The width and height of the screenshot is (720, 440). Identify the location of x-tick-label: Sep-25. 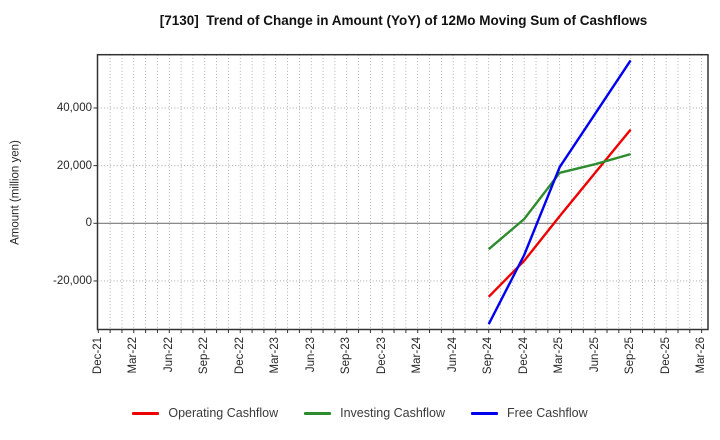
(630, 356).